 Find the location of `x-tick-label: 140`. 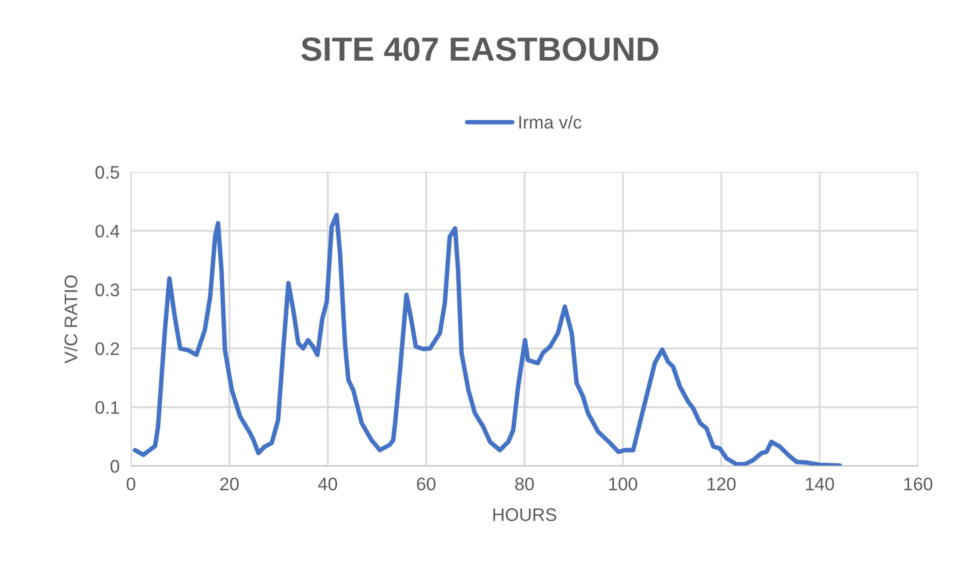

x-tick-label: 140 is located at coordinates (820, 484).